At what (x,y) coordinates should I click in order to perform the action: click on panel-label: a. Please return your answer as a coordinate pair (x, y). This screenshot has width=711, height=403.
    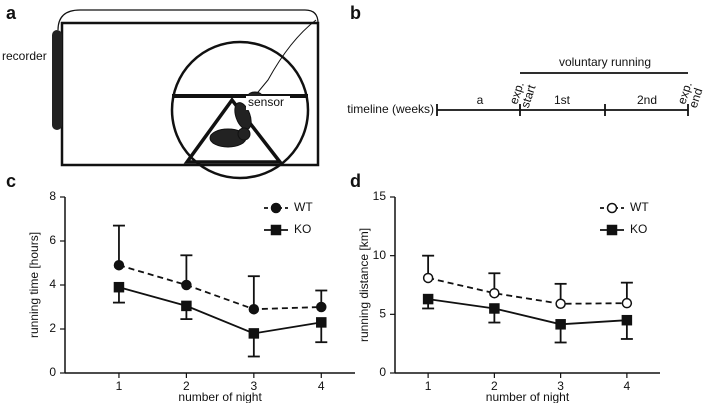
    Looking at the image, I should click on (11, 13).